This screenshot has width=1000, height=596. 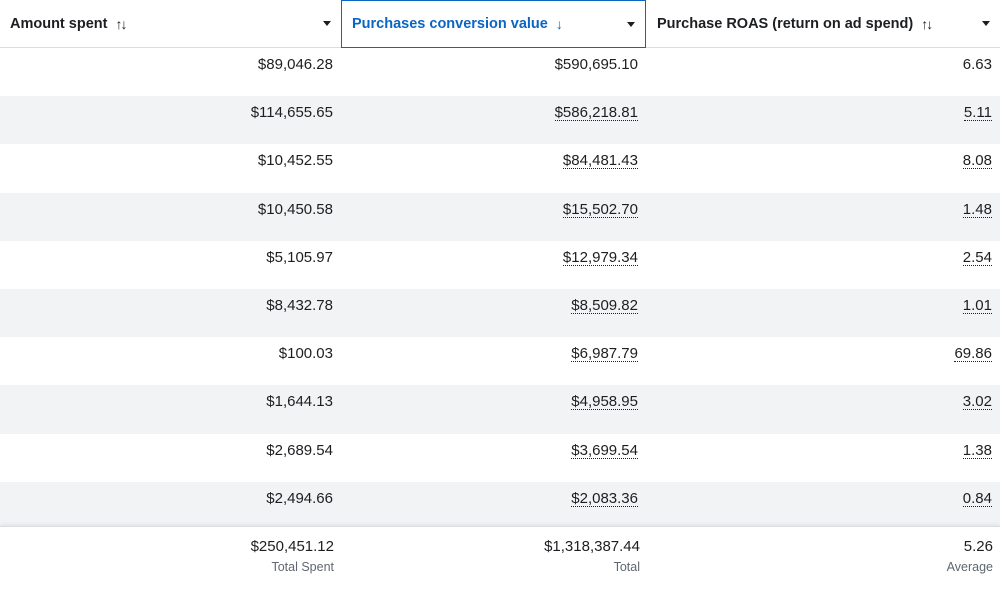 I want to click on table-row: $2,689.54 $3,699.54 1.38, so click(x=500, y=458).